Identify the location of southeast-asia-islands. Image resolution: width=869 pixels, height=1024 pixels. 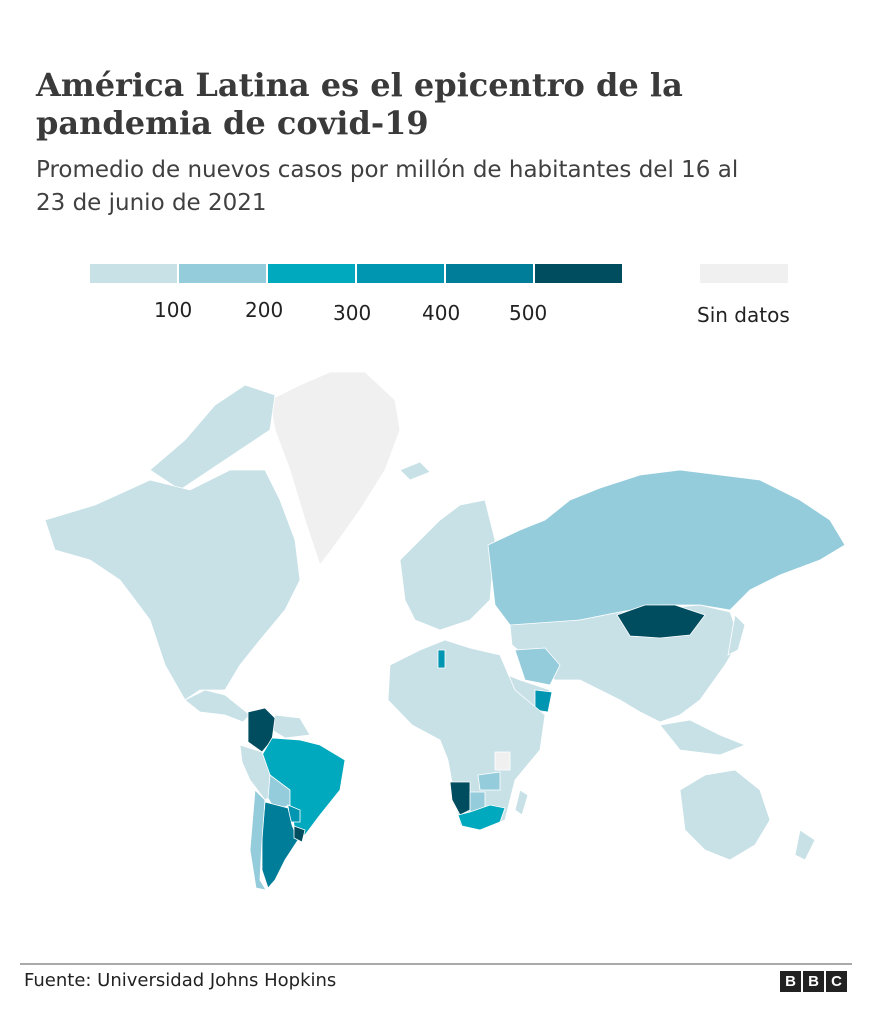
(703, 737).